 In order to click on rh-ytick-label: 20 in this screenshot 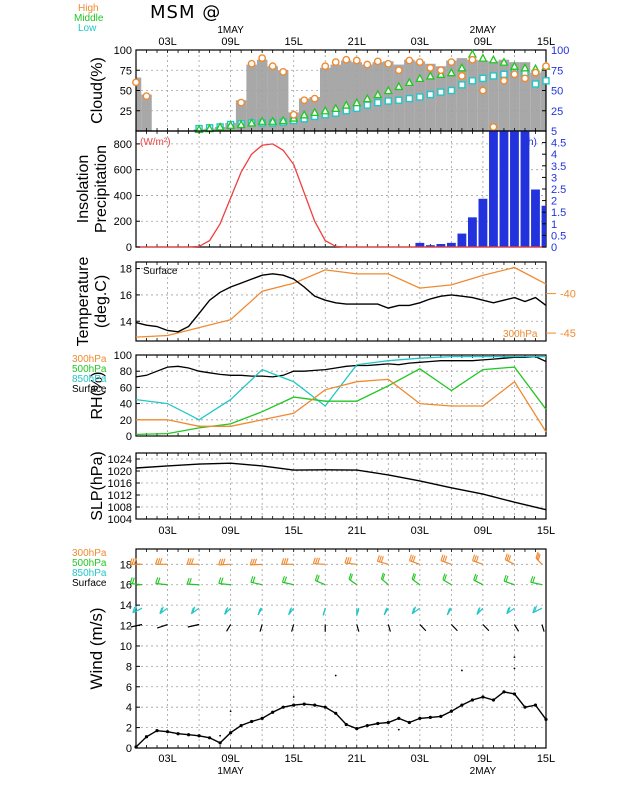, I will do `click(126, 421)`.